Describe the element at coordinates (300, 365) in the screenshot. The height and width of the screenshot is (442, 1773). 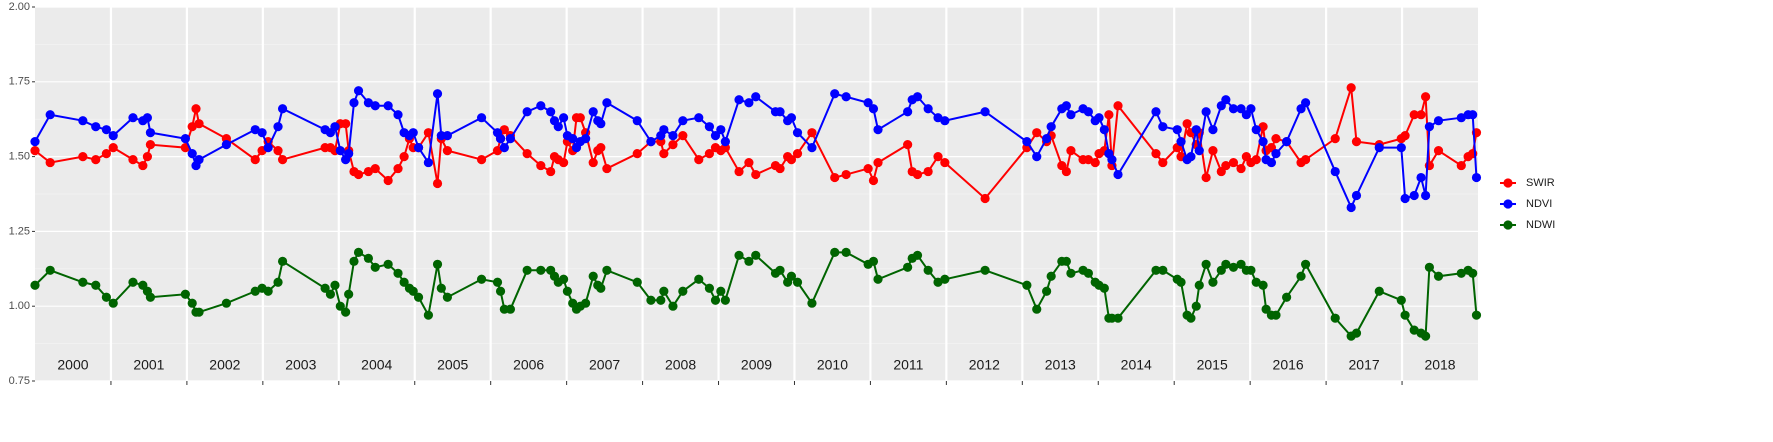
I see `year-label: 2003` at that location.